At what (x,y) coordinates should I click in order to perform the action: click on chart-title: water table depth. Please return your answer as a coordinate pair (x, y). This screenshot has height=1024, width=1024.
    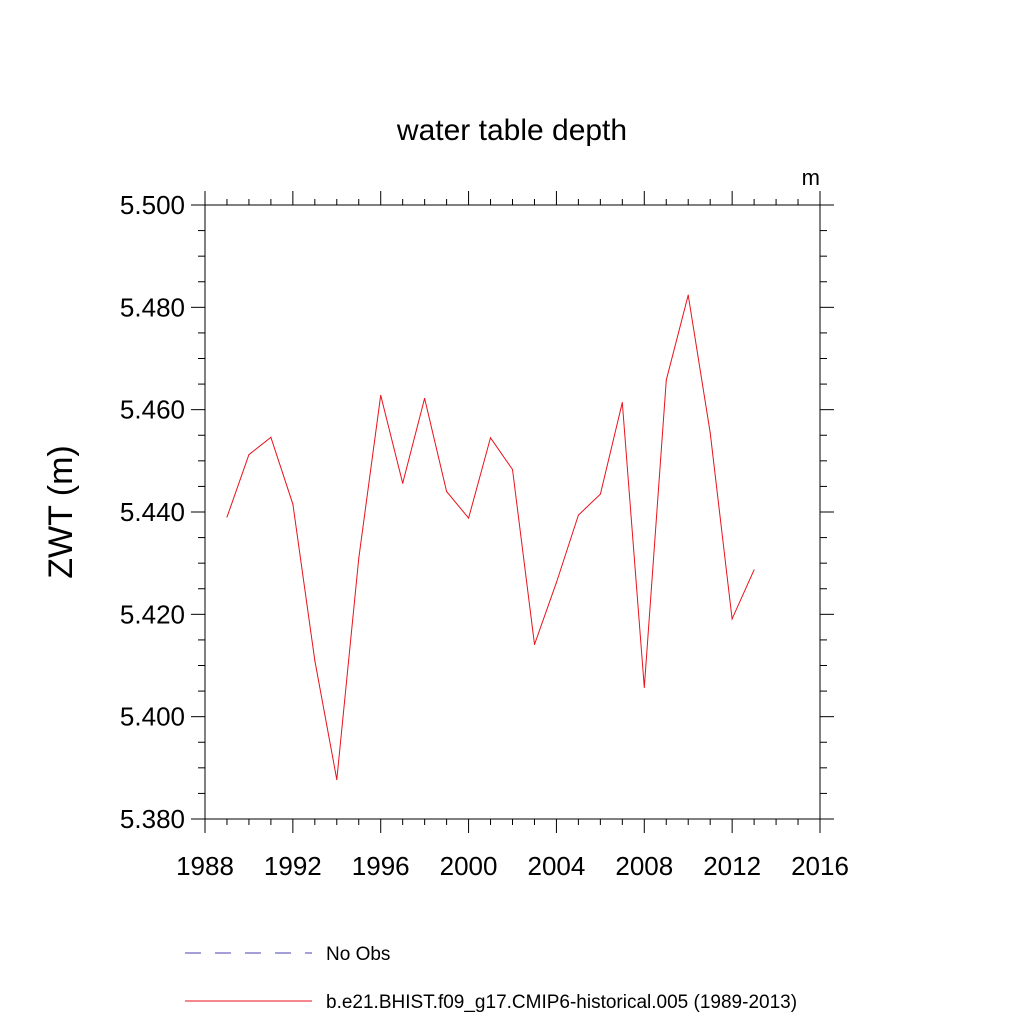
    Looking at the image, I should click on (511, 130).